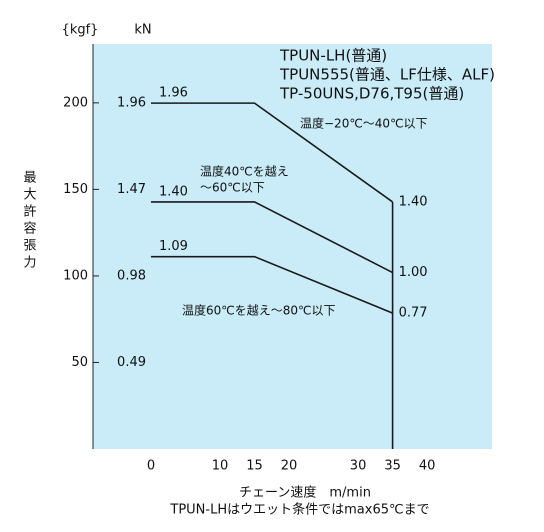  What do you see at coordinates (289, 466) in the screenshot?
I see `x-tick-label: 20` at bounding box center [289, 466].